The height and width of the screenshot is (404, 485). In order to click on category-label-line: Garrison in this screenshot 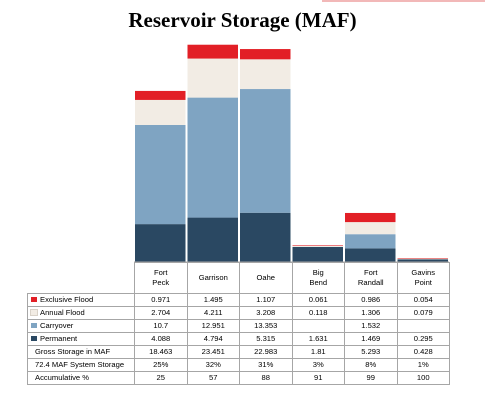, I will do `click(213, 277)`.